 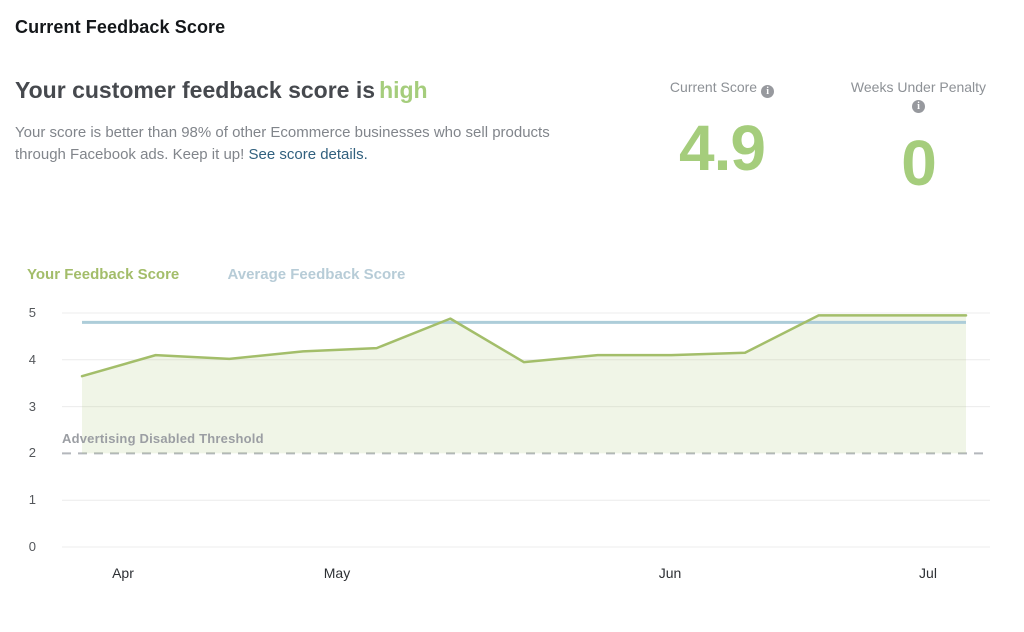 I want to click on advertising-disabled-threshold-label: Advertising Disabled Threshold, so click(x=163, y=438).